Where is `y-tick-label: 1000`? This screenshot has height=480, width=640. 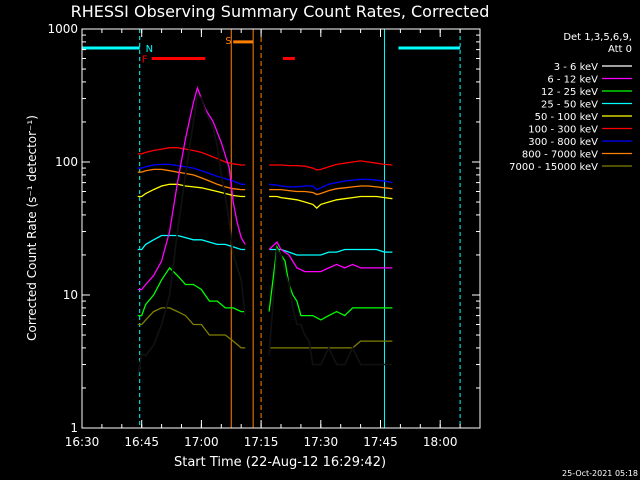 y-tick-label: 1000 is located at coordinates (62, 29).